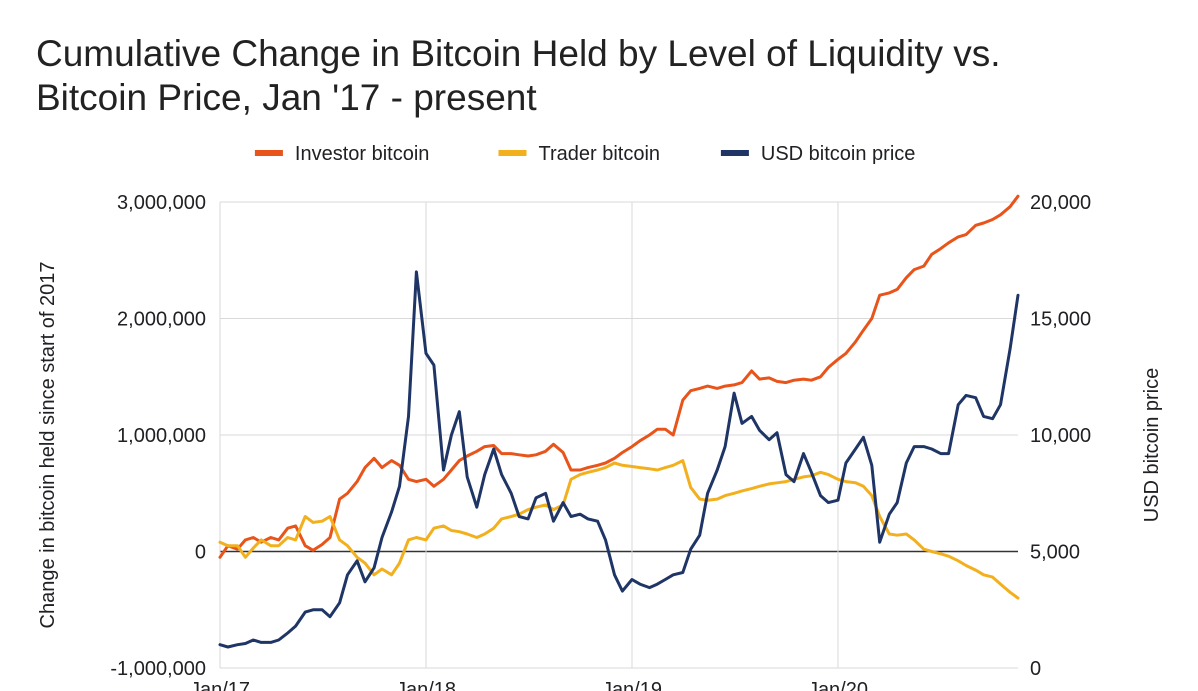  I want to click on y-tick-label: 0, so click(200, 553).